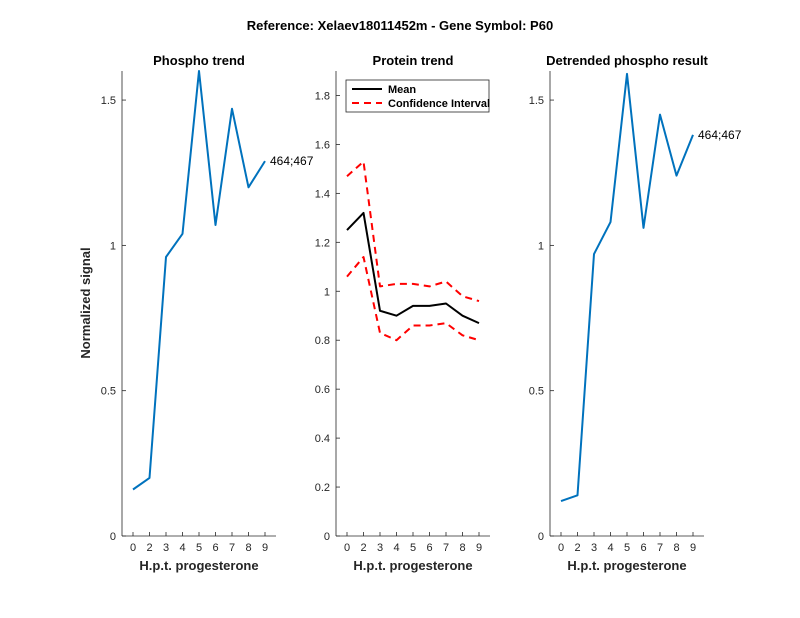  What do you see at coordinates (417, 96) in the screenshot?
I see `legend-box` at bounding box center [417, 96].